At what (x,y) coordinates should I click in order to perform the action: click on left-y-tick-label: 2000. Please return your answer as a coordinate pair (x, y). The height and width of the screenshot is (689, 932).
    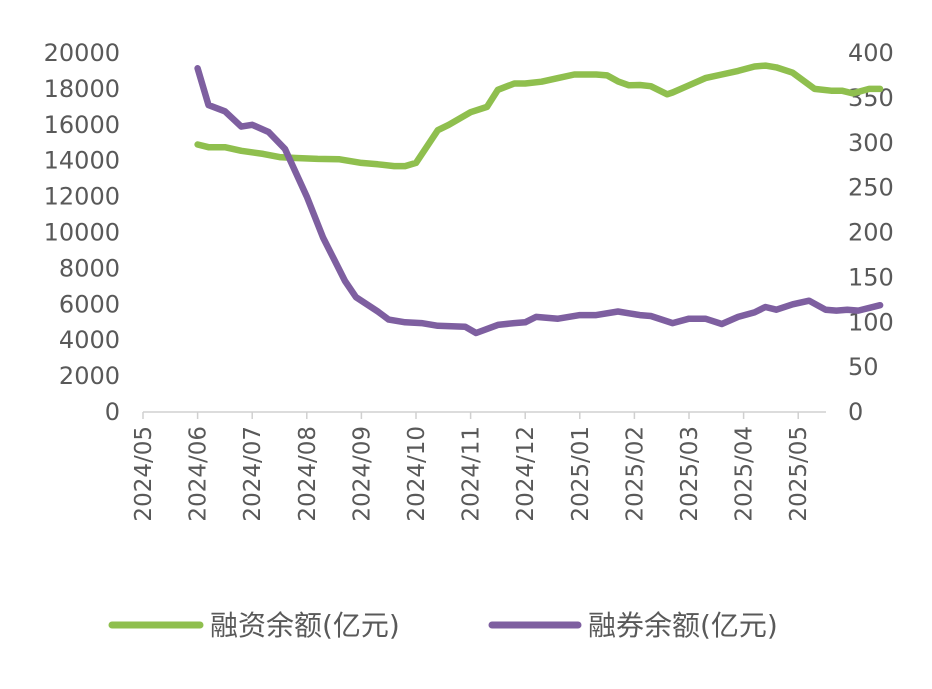
    Looking at the image, I should click on (89, 376).